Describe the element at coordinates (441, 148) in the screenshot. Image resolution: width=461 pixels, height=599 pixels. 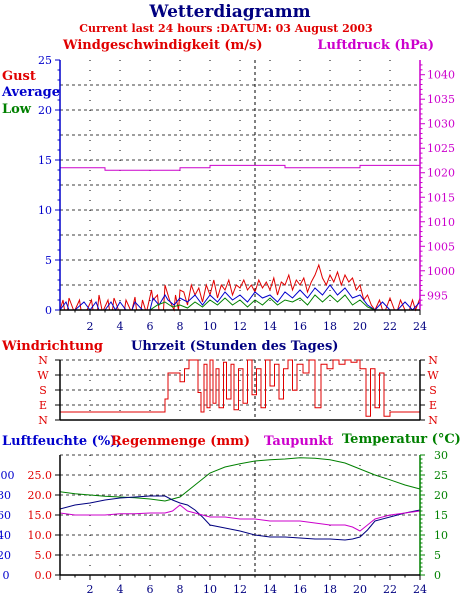
I see `pressure-tick: 1025` at that location.